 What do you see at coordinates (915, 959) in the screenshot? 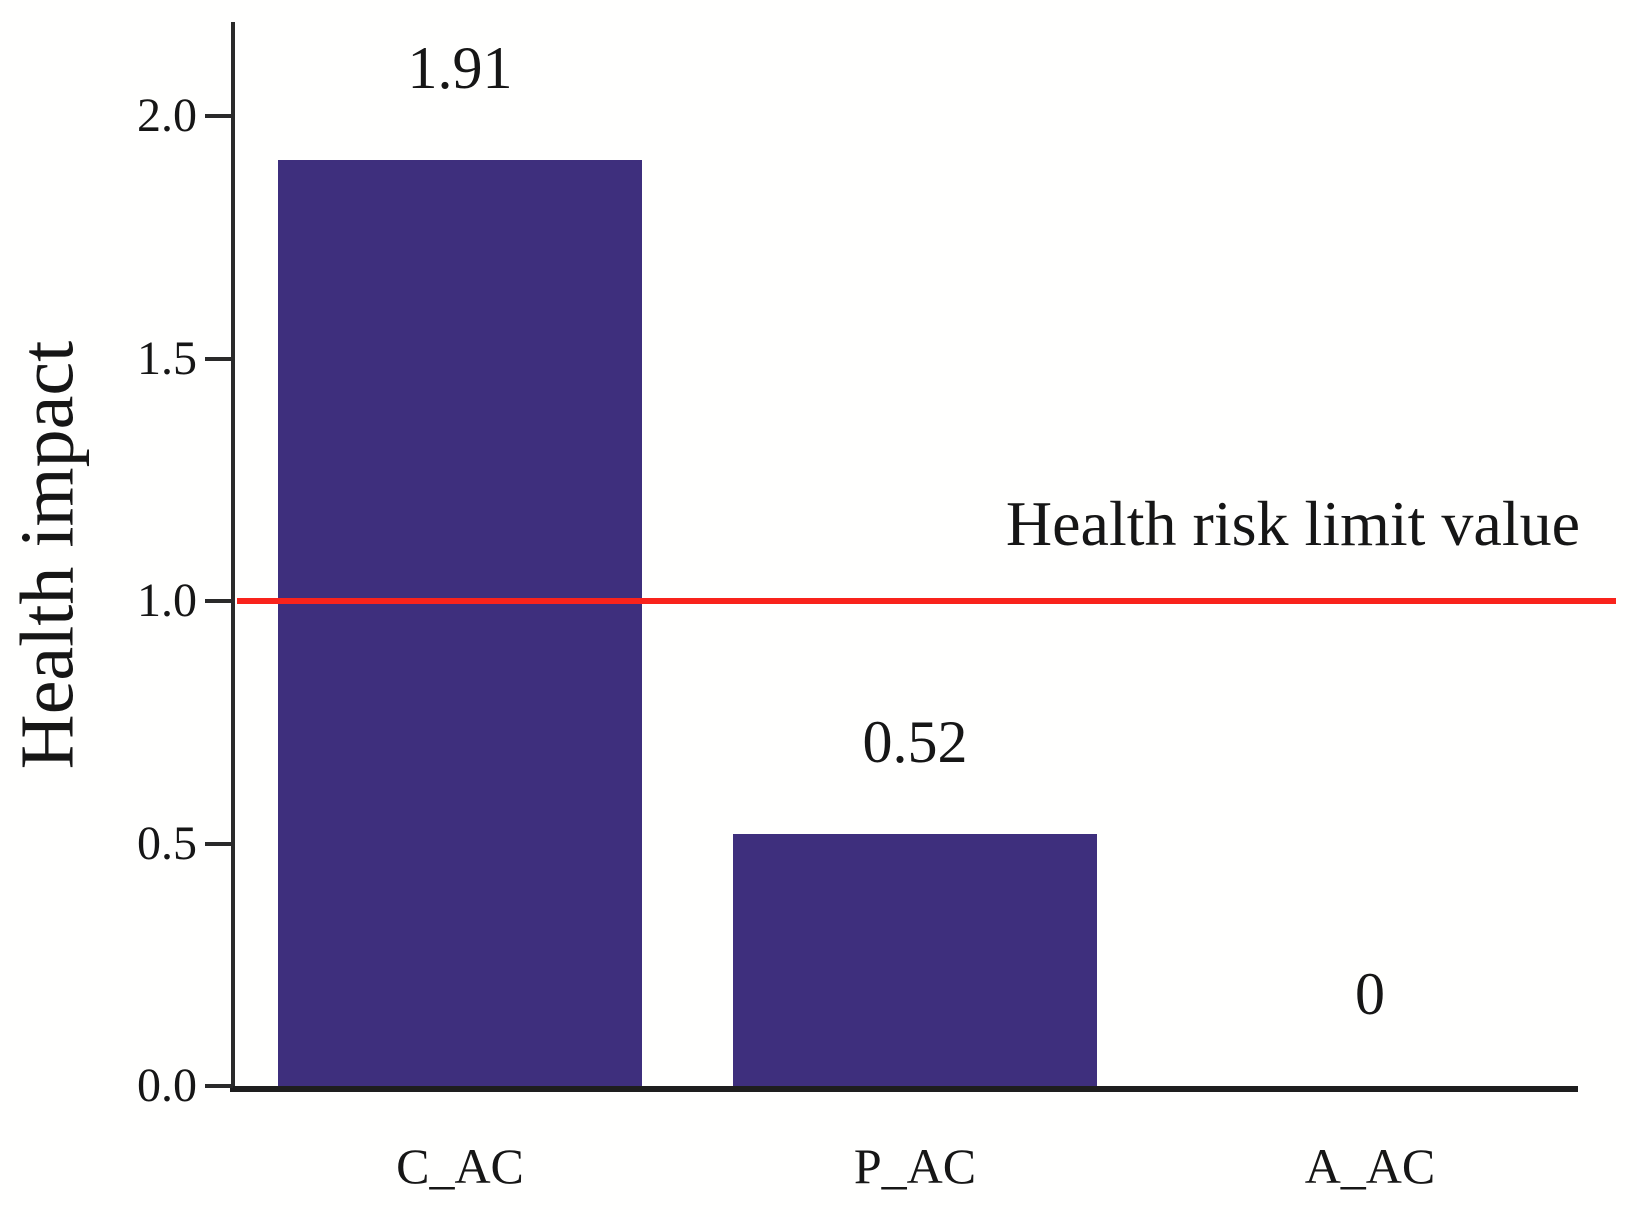
I see `bar-P_AC` at bounding box center [915, 959].